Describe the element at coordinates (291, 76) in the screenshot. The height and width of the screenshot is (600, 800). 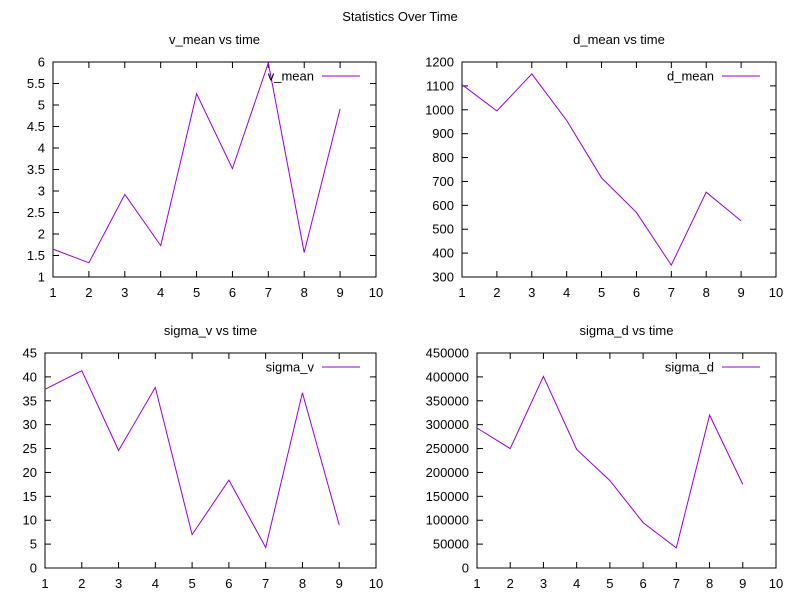
I see `legend-label: v_mean` at that location.